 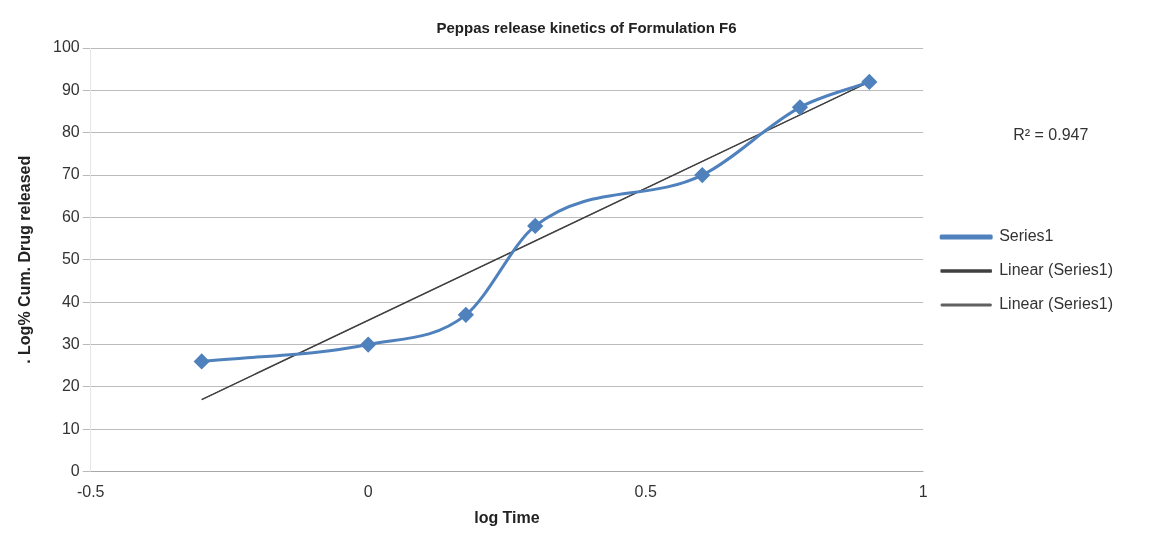 What do you see at coordinates (70, 428) in the screenshot?
I see `y-tick-label: 10` at bounding box center [70, 428].